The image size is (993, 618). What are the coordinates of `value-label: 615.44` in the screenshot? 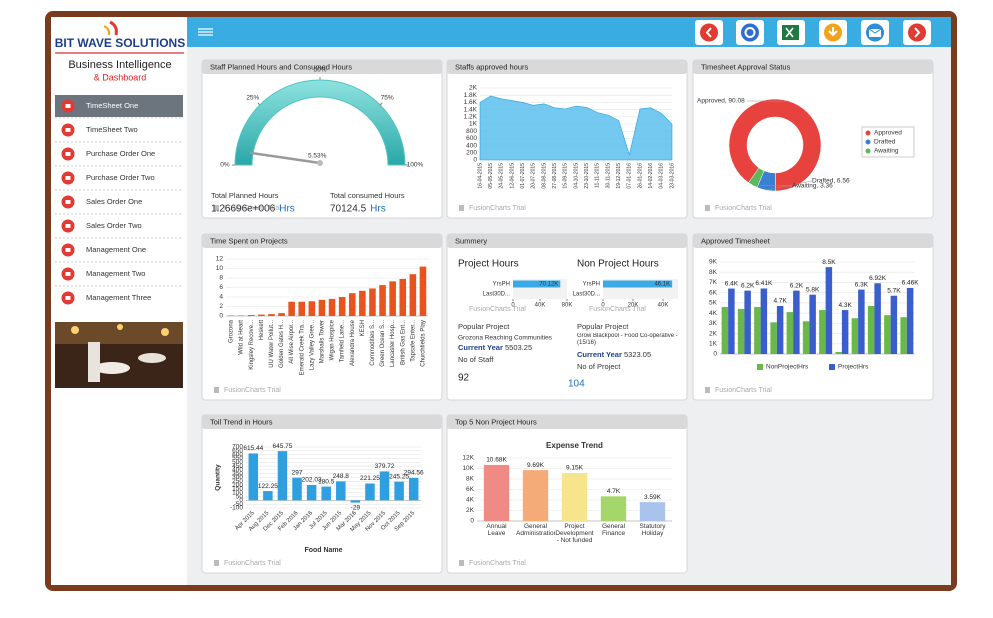 It's located at (253, 448).